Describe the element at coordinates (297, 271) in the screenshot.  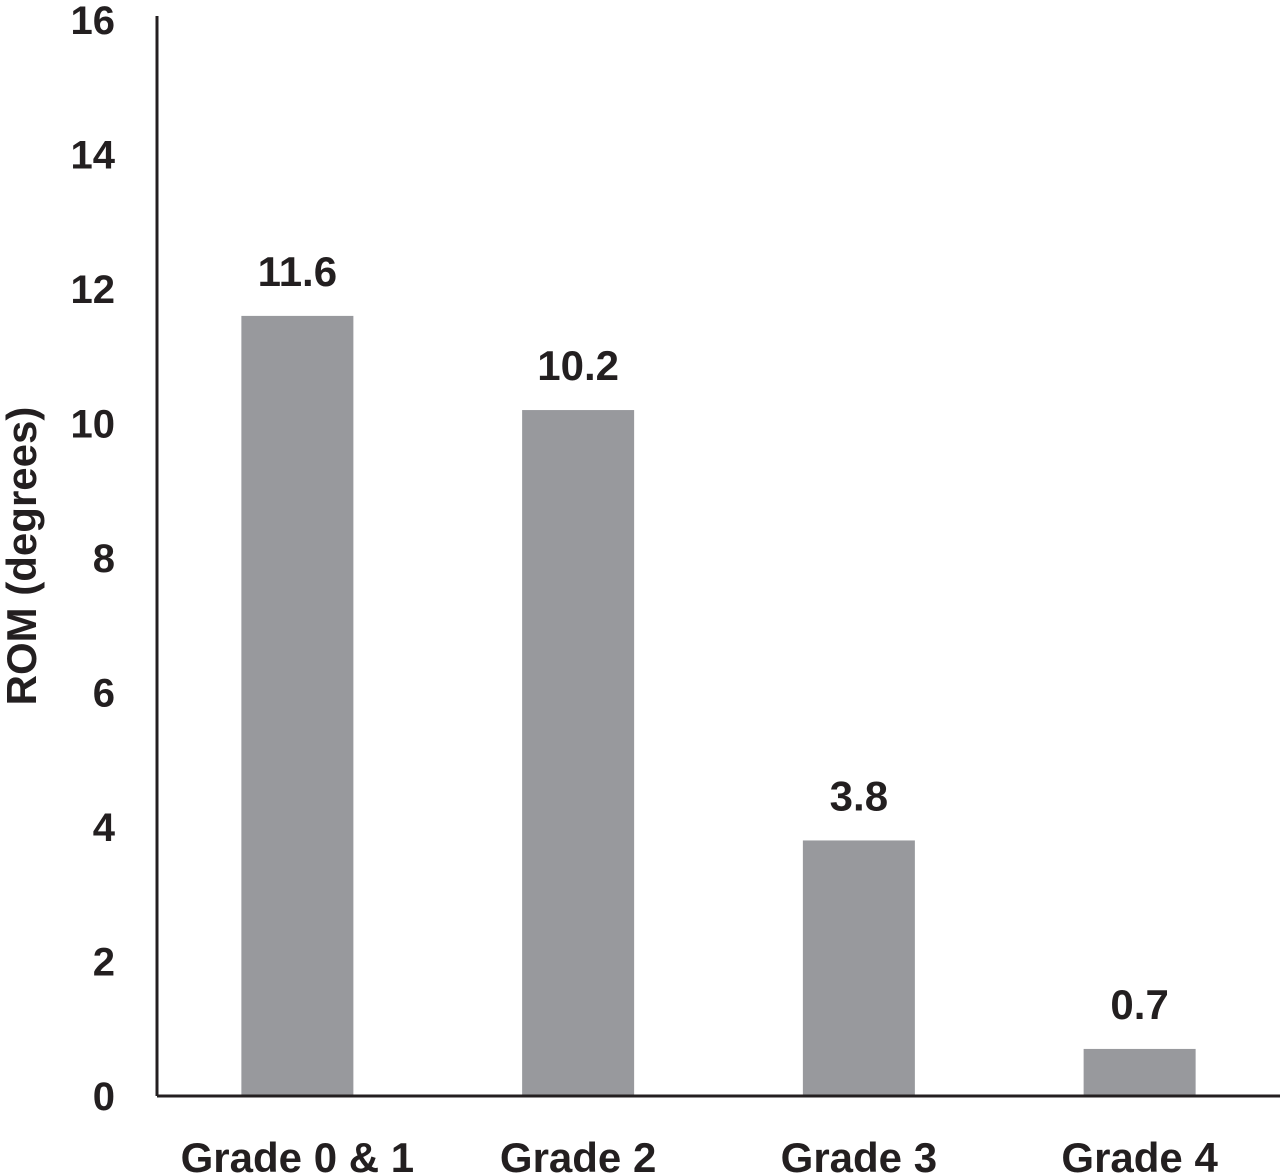
I see `bar-value-label: 11.6` at that location.